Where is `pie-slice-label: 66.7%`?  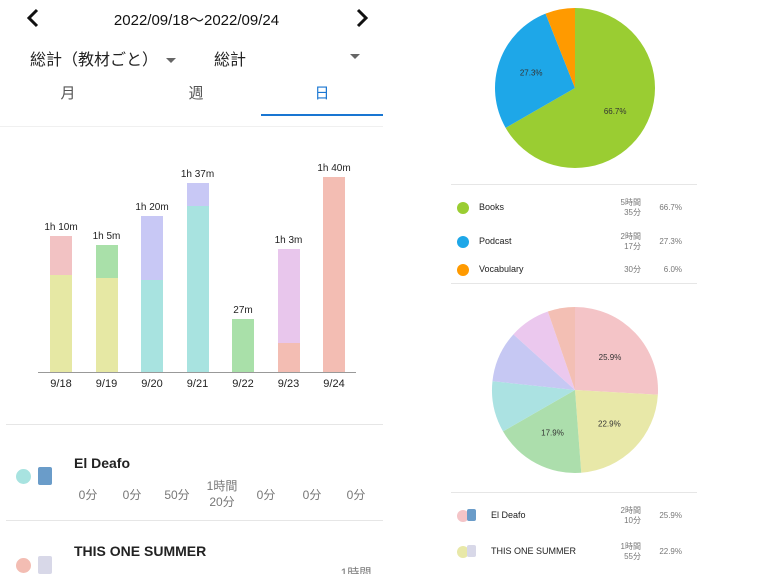
pie-slice-label: 66.7% is located at coordinates (615, 111).